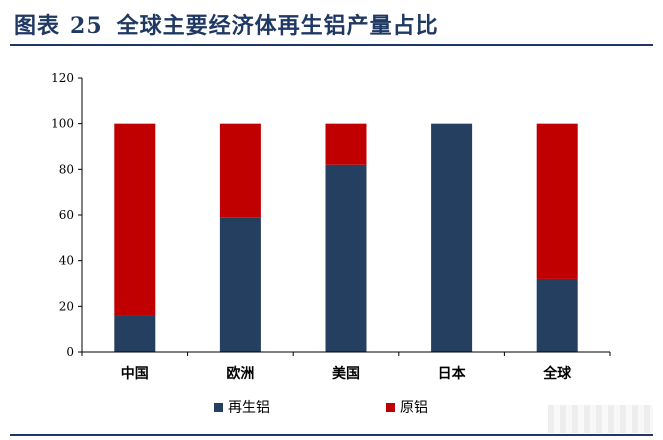  Describe the element at coordinates (390, 407) in the screenshot. I see `legend-swatch-primary` at that location.